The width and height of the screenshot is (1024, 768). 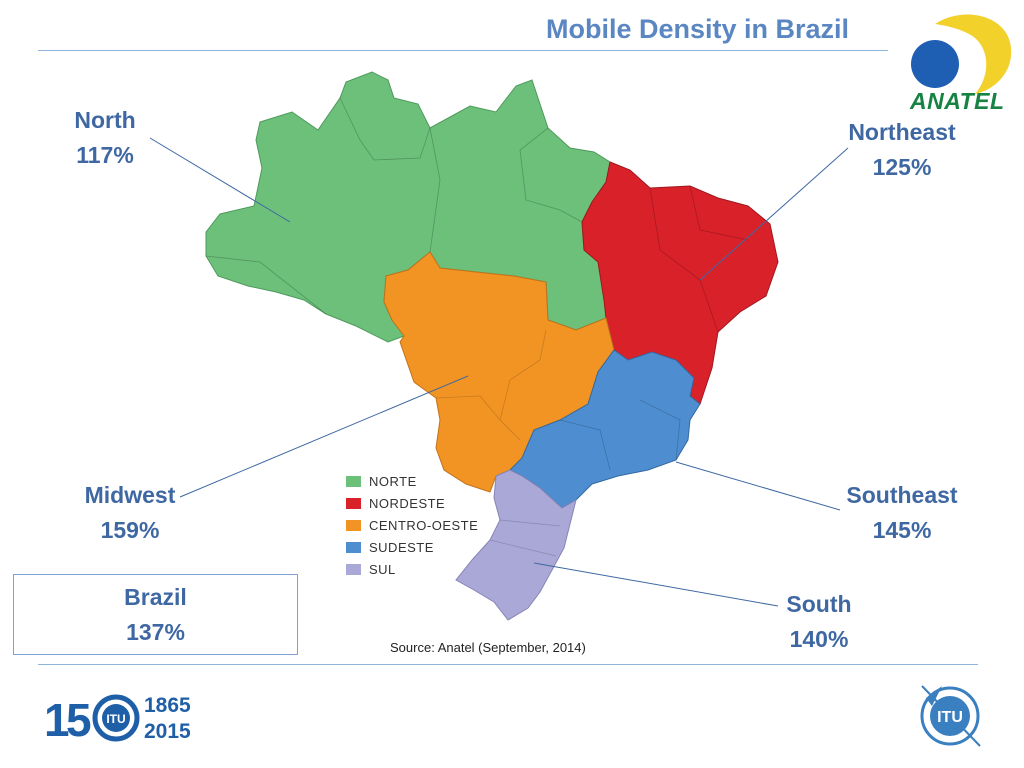 I want to click on national-value: 137%, so click(x=155, y=632).